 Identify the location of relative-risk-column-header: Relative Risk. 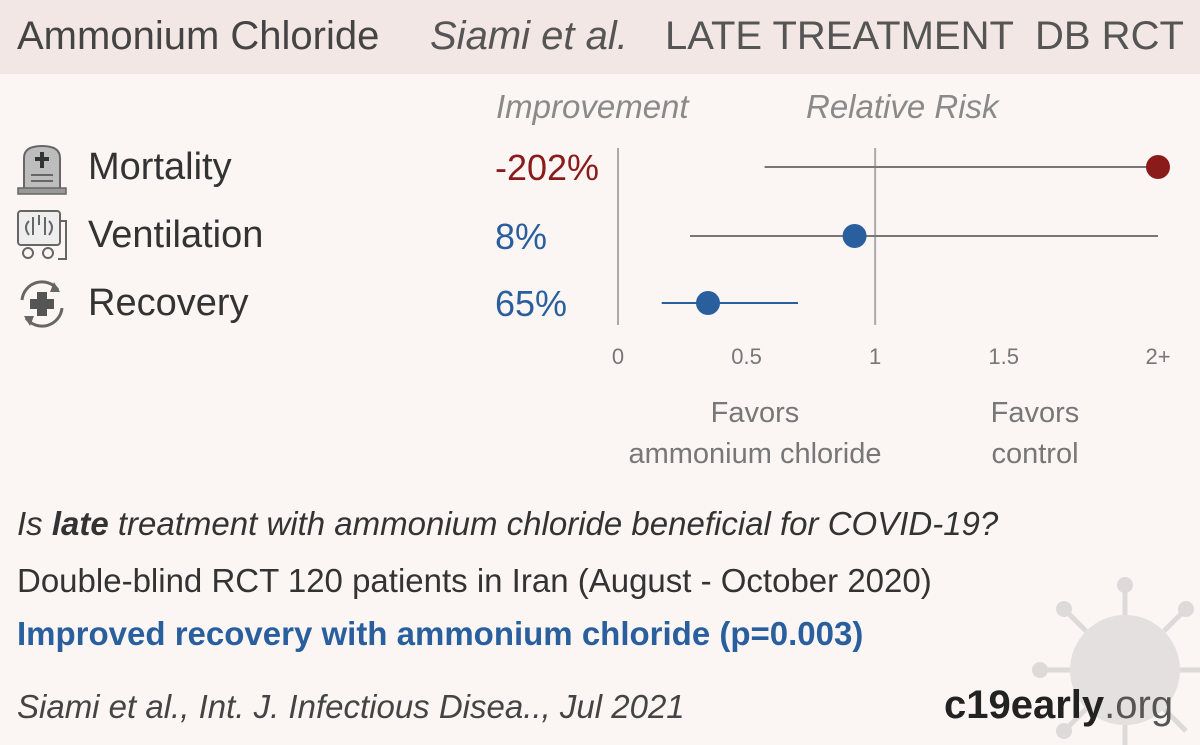
(902, 106).